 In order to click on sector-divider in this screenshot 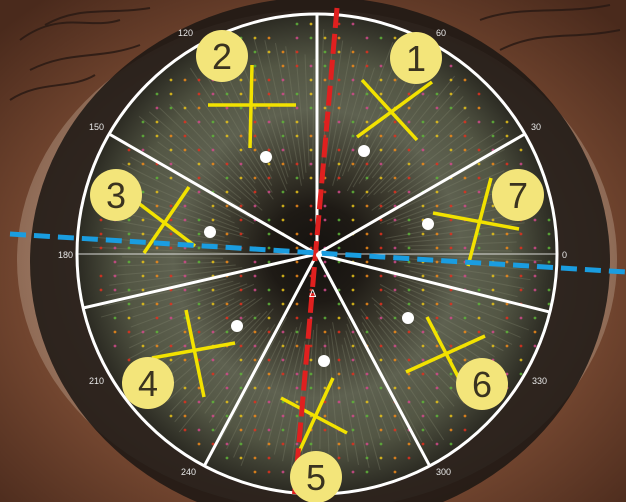, I will do `click(433, 283)`.